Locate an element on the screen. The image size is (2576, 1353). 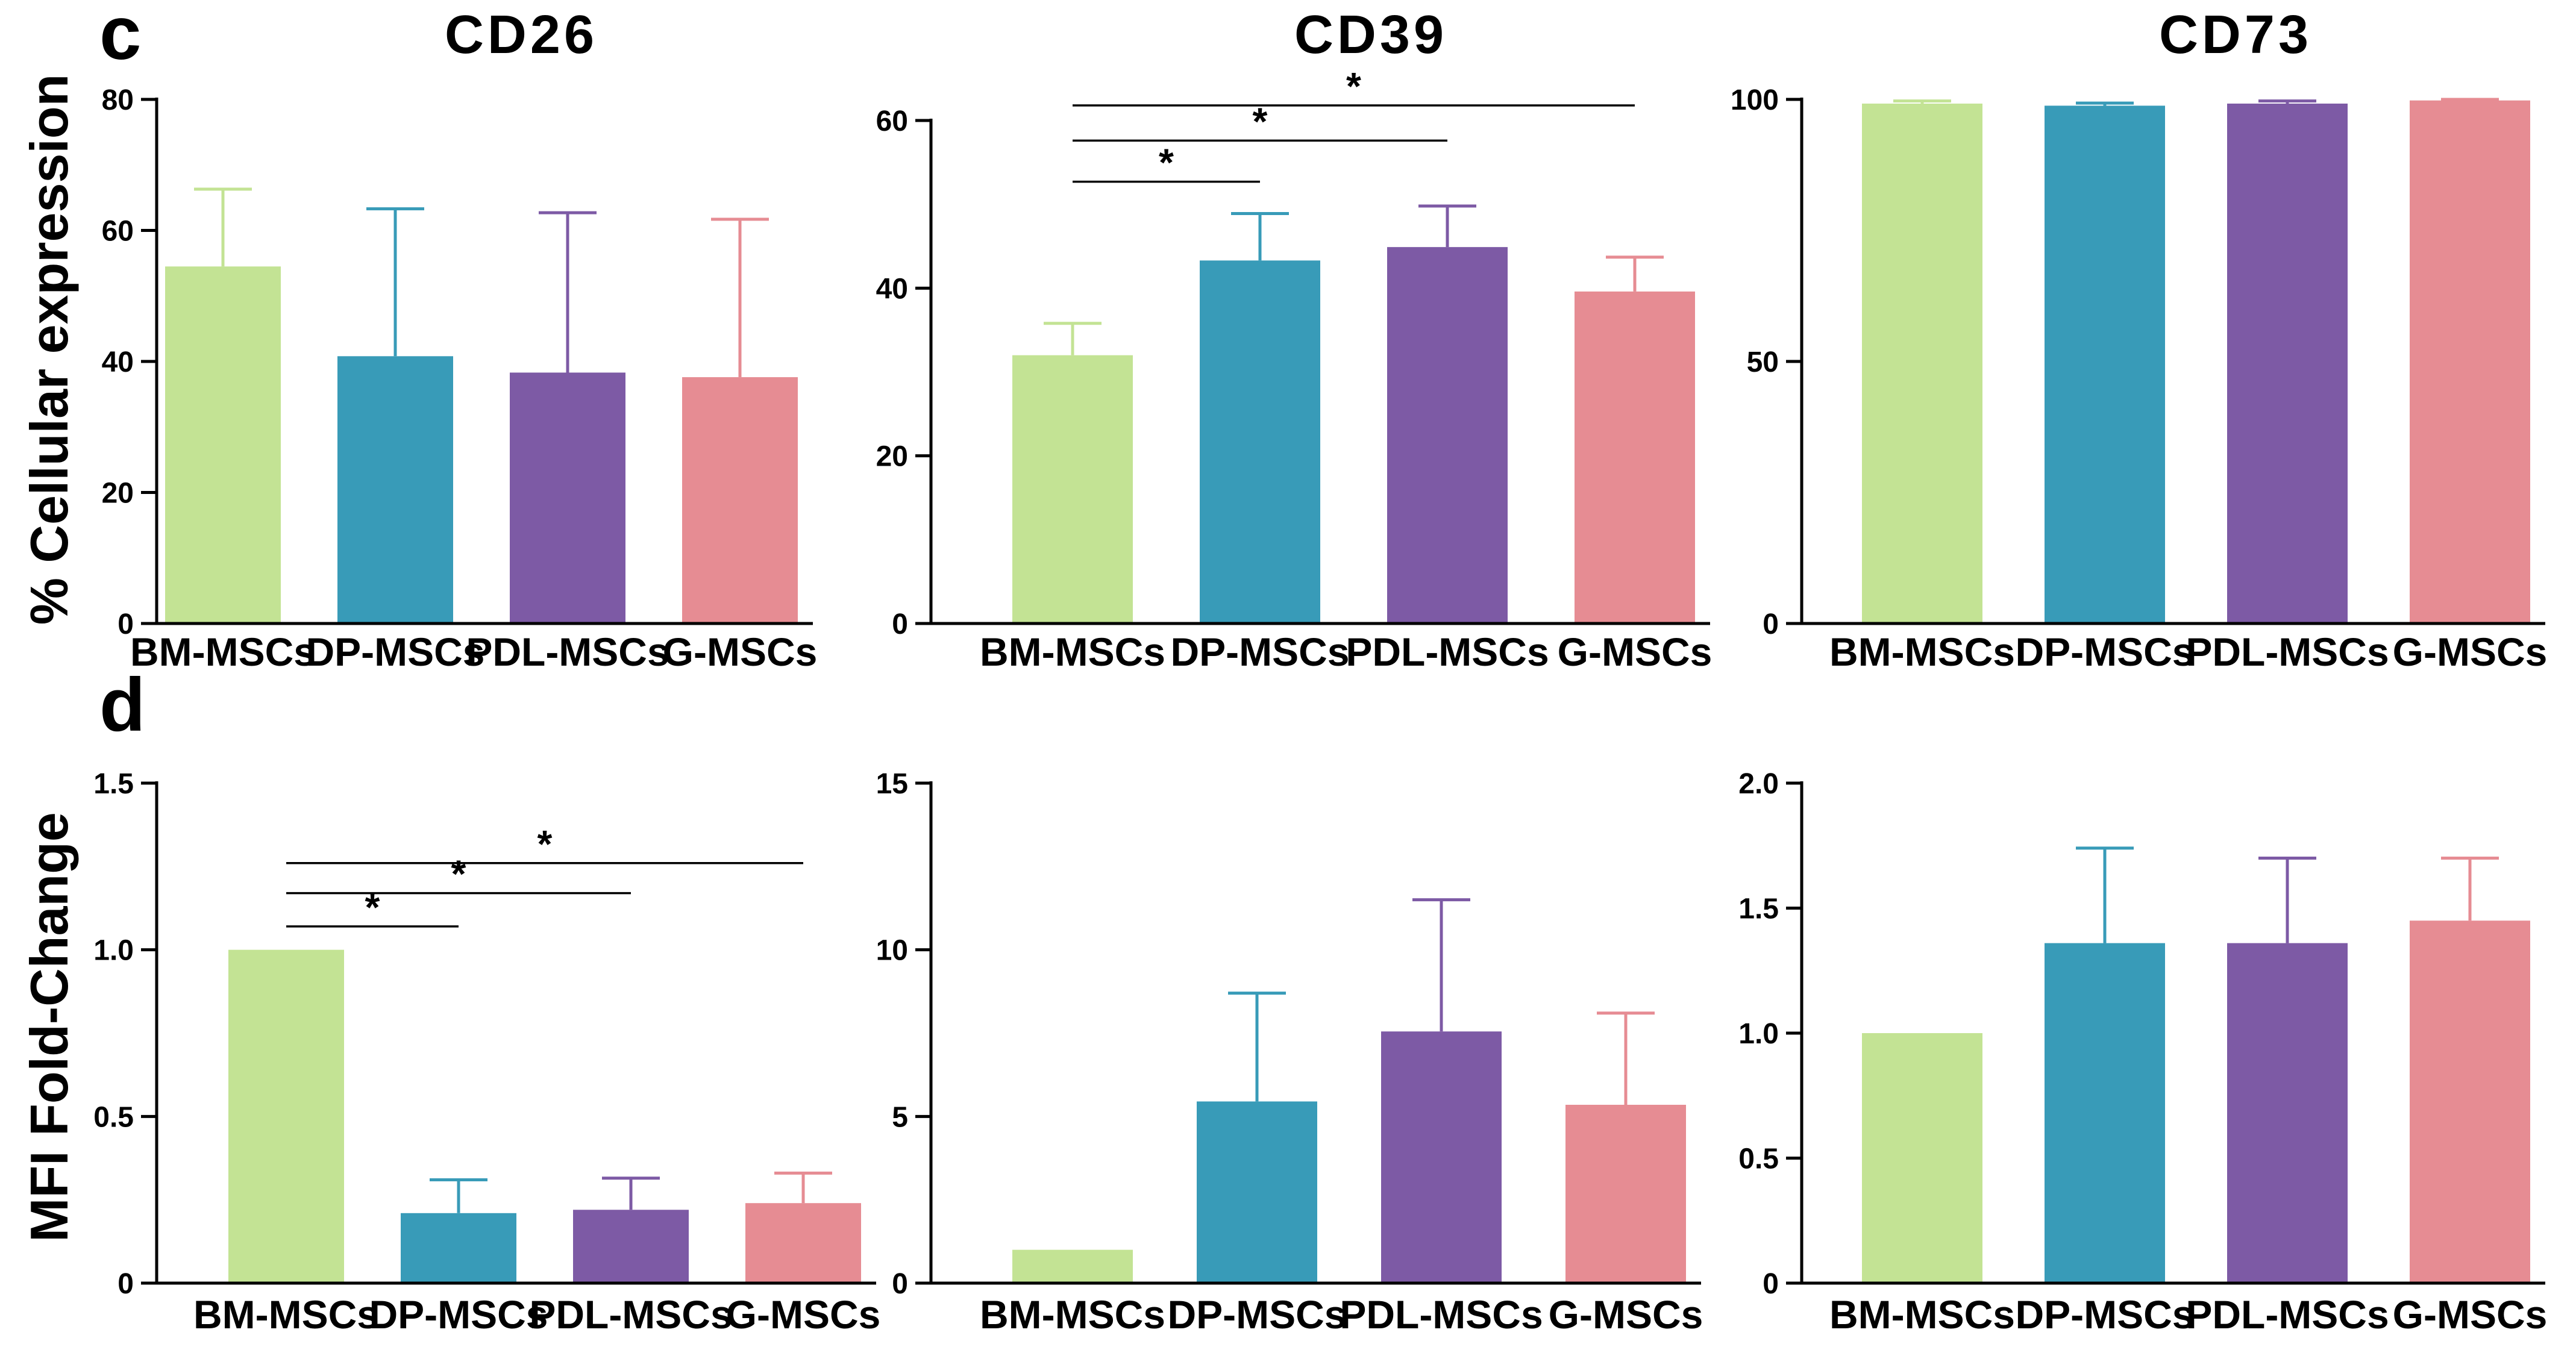
title-cd39: CD39 is located at coordinates (1370, 35).